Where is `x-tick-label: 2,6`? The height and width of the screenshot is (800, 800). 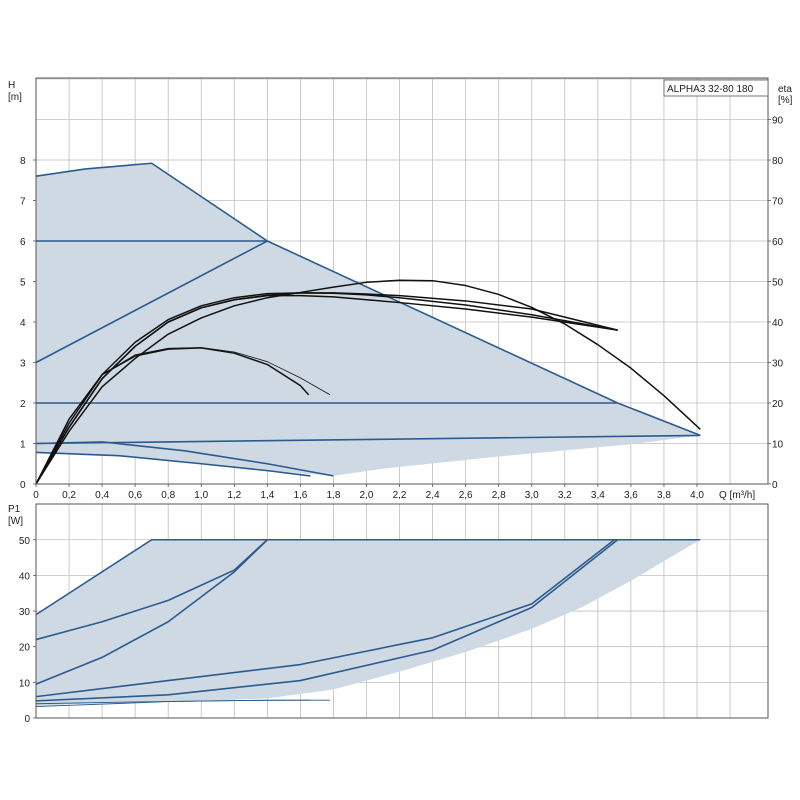 x-tick-label: 2,6 is located at coordinates (466, 495).